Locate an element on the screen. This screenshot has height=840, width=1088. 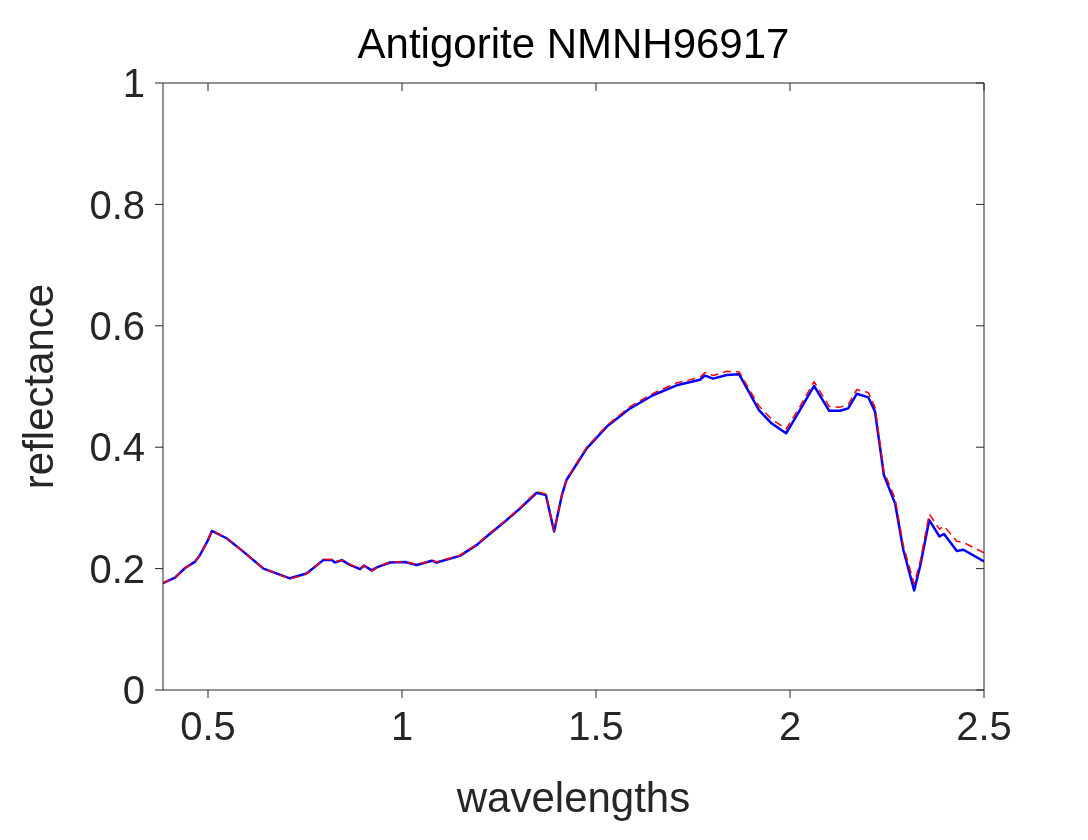
x-tick-label: 1 is located at coordinates (402, 726).